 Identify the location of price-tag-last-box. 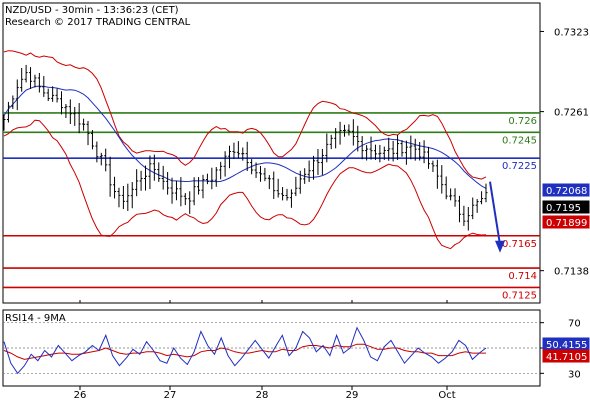
(566, 207).